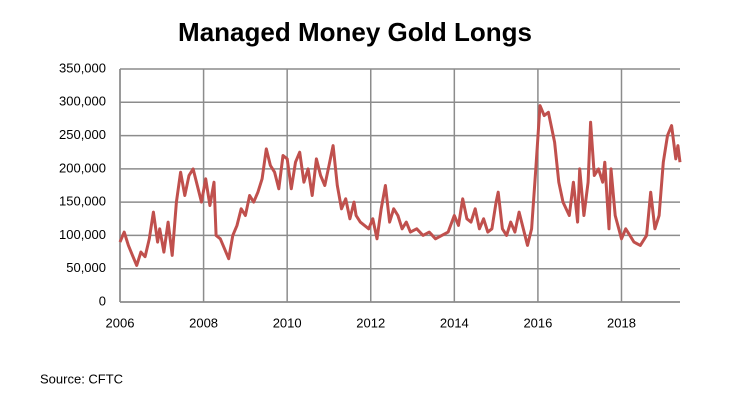 This screenshot has width=748, height=401. What do you see at coordinates (82, 201) in the screenshot?
I see `y-tick-label: 150,000` at bounding box center [82, 201].